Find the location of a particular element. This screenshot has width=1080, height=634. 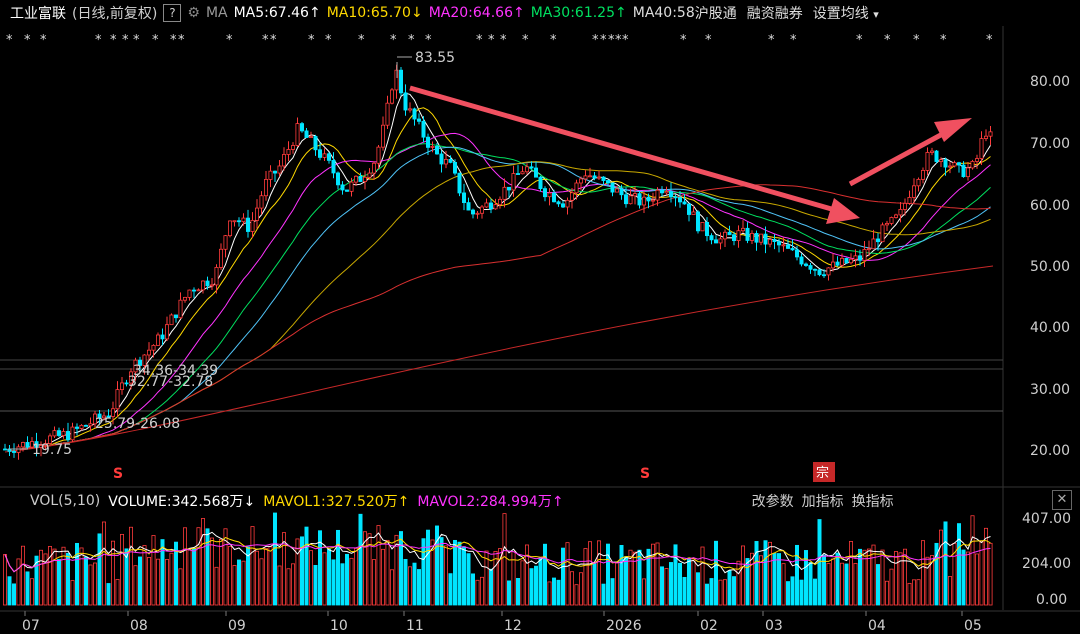

trend-arrow-up is located at coordinates (910, 152).